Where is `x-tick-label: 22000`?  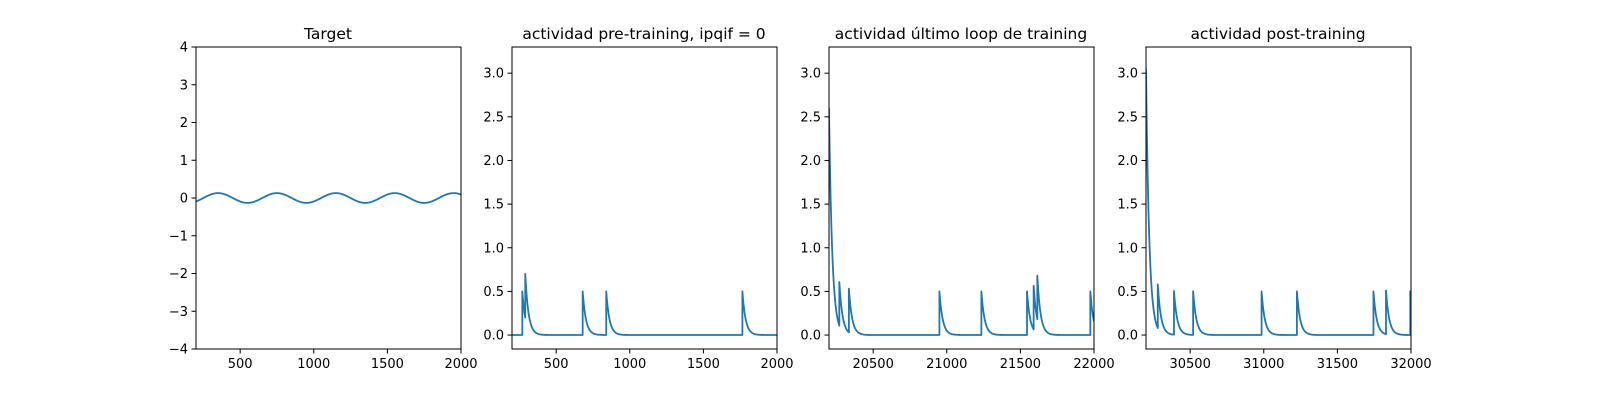 x-tick-label: 22000 is located at coordinates (1093, 364).